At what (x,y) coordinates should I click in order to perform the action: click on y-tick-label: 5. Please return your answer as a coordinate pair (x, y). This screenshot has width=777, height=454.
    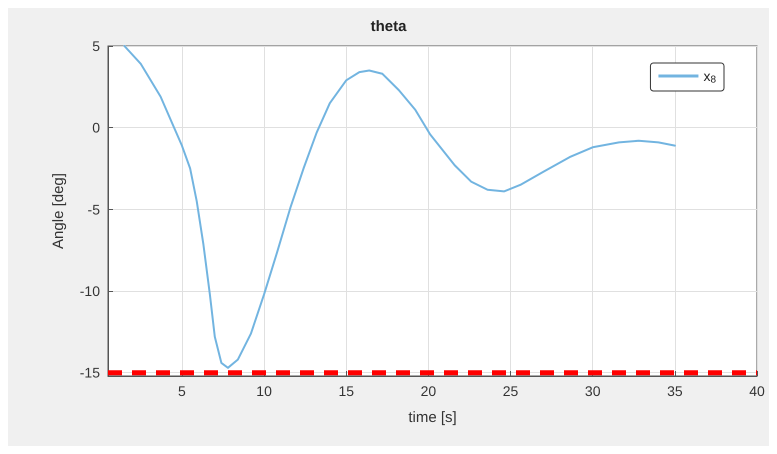
    Looking at the image, I should click on (96, 46).